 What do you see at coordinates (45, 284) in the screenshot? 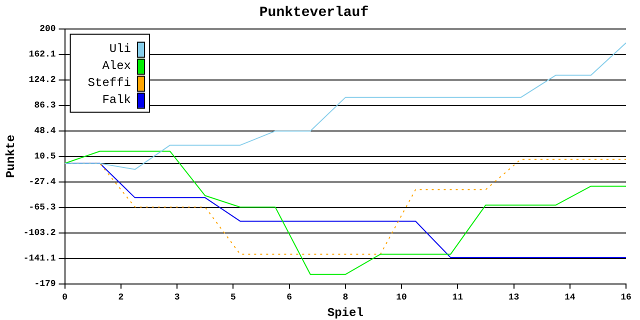
I see `y-tick-label: -179` at bounding box center [45, 284].